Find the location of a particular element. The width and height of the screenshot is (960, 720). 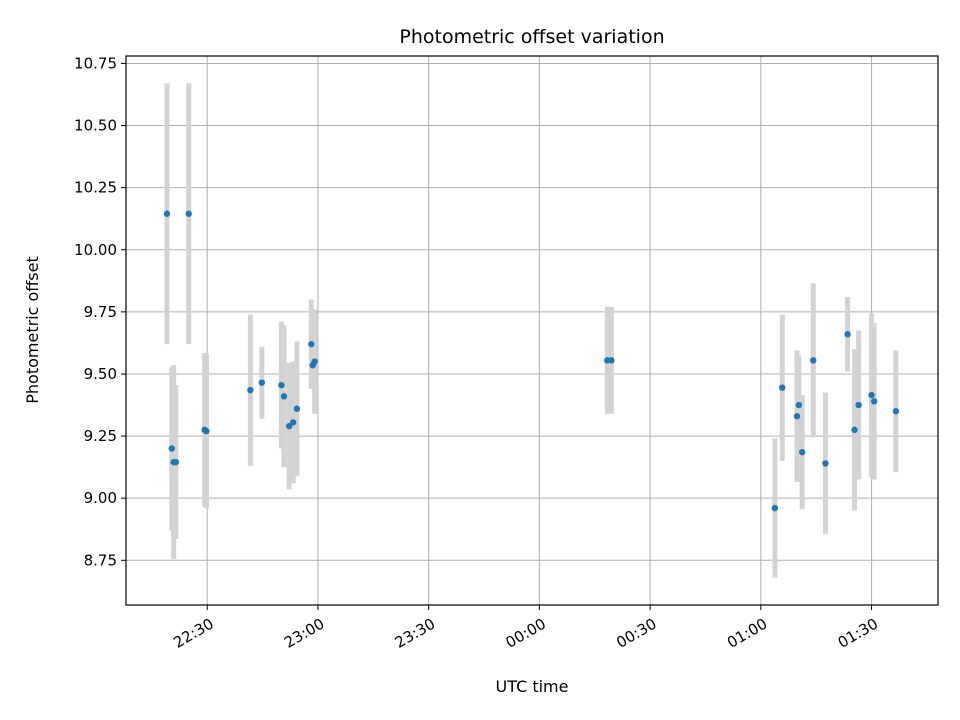

y-tick-label: 8.75 is located at coordinates (100, 560).